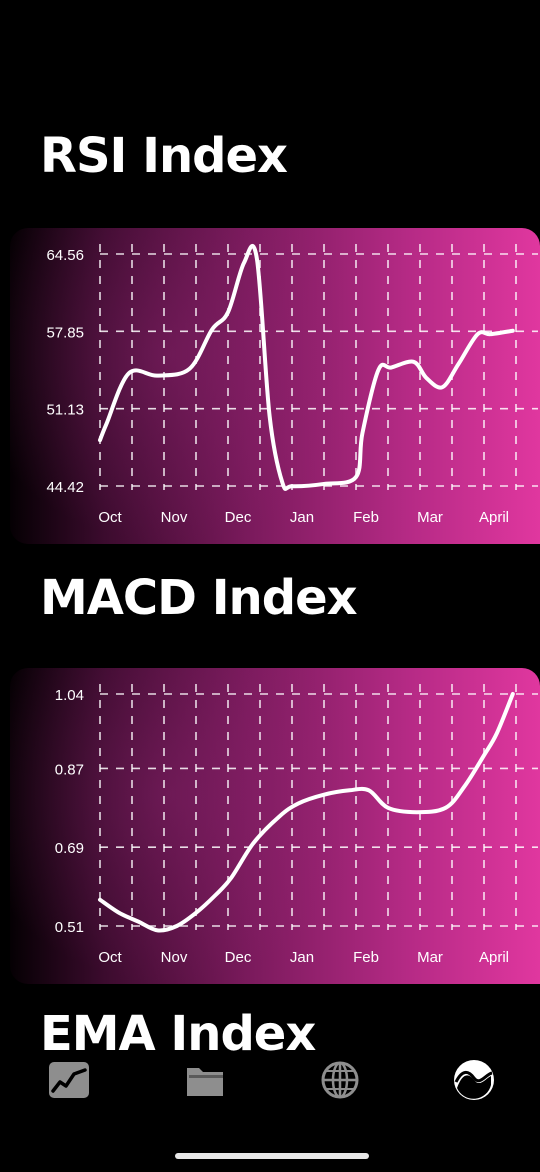 The height and width of the screenshot is (1172, 540). What do you see at coordinates (238, 517) in the screenshot?
I see `rsi-x-tick-label: Dec` at bounding box center [238, 517].